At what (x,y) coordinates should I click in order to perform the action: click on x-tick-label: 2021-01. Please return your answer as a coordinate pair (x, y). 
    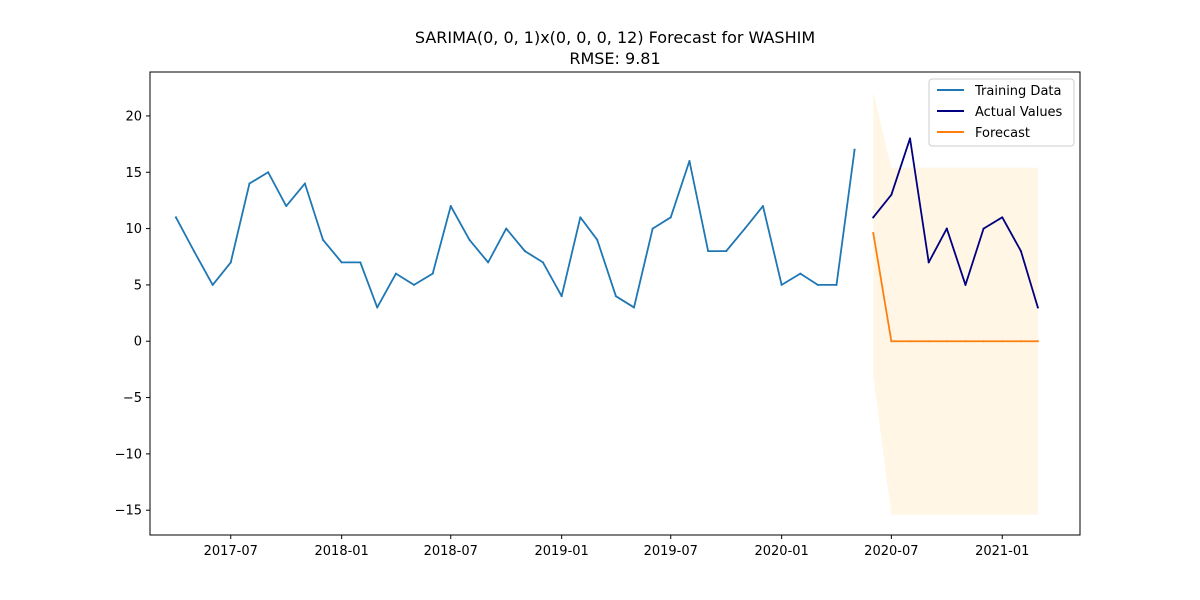
    Looking at the image, I should click on (1002, 551).